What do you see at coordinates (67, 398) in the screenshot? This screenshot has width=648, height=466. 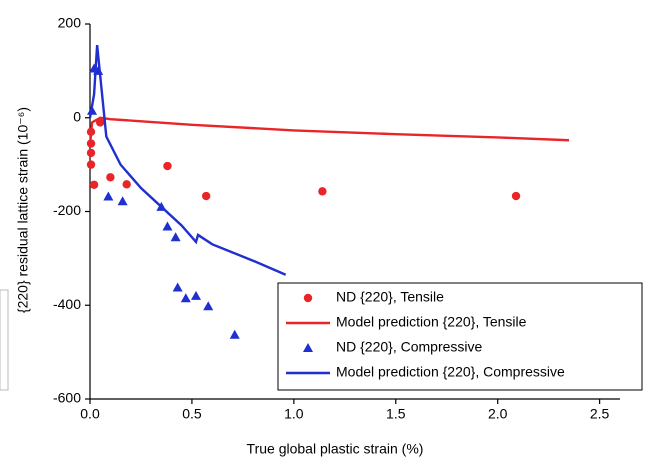 I see `y-tick-label: -600` at bounding box center [67, 398].